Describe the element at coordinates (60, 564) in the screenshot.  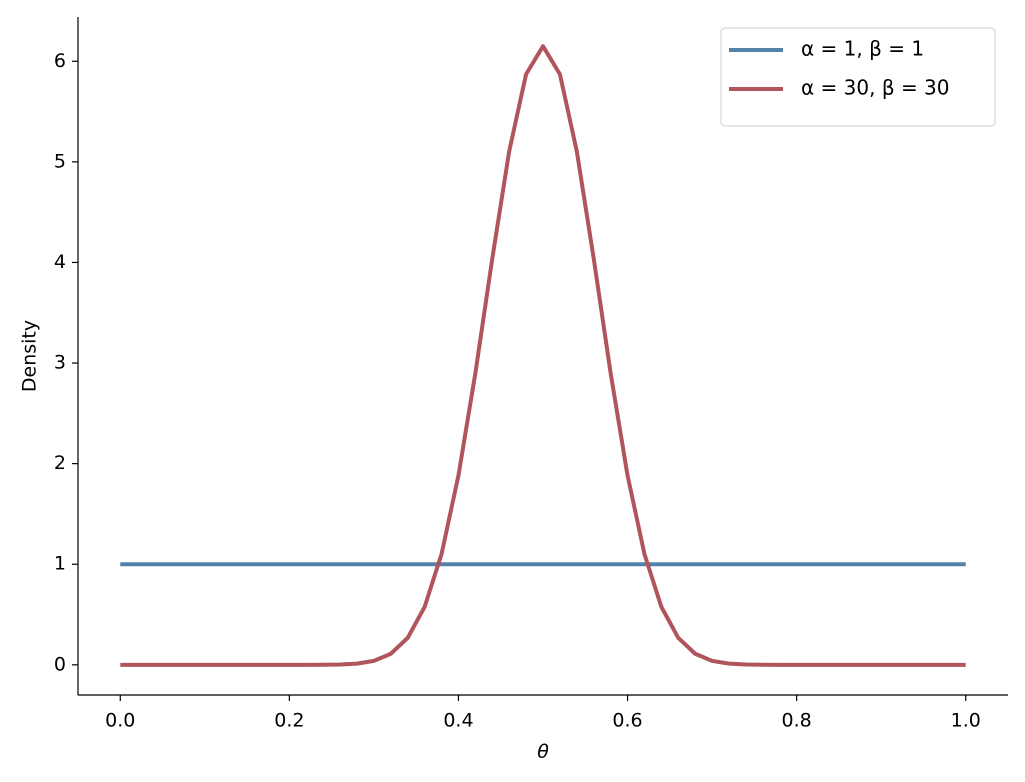
I see `y-tick-label: 1` at that location.